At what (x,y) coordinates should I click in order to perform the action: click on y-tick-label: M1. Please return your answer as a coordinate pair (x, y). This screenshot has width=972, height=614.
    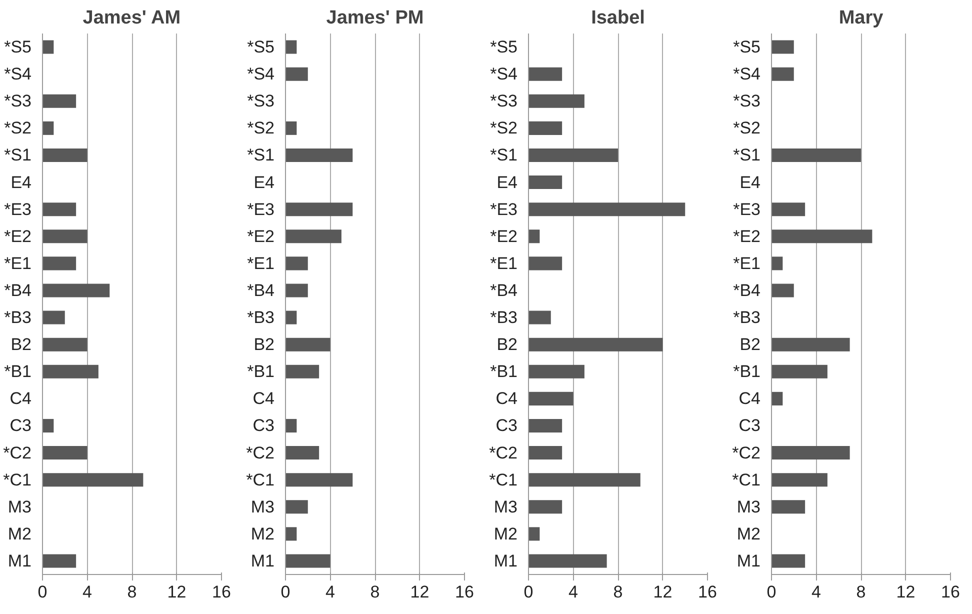
    Looking at the image, I should click on (262, 560).